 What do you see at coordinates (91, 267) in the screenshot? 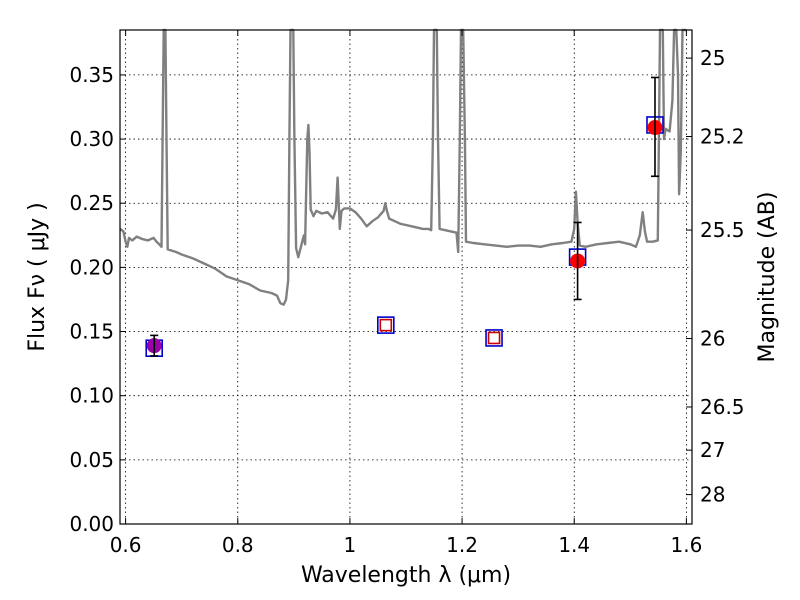
I see `y-tick-label: 0.20` at bounding box center [91, 267].